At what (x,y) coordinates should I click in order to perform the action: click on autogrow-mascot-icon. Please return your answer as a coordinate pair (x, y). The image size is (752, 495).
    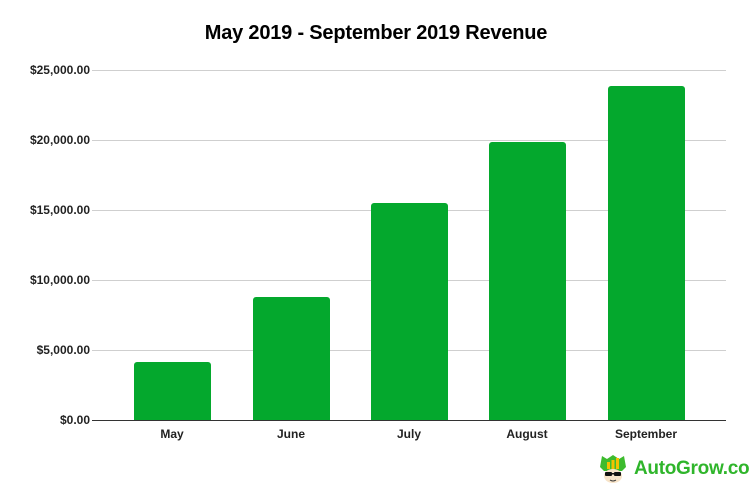
    Looking at the image, I should click on (613, 469).